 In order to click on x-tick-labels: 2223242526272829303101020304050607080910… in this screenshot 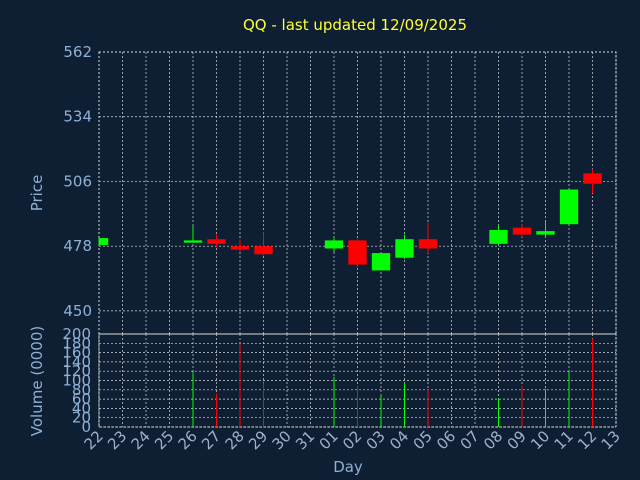, I will do `click(352, 440)`.